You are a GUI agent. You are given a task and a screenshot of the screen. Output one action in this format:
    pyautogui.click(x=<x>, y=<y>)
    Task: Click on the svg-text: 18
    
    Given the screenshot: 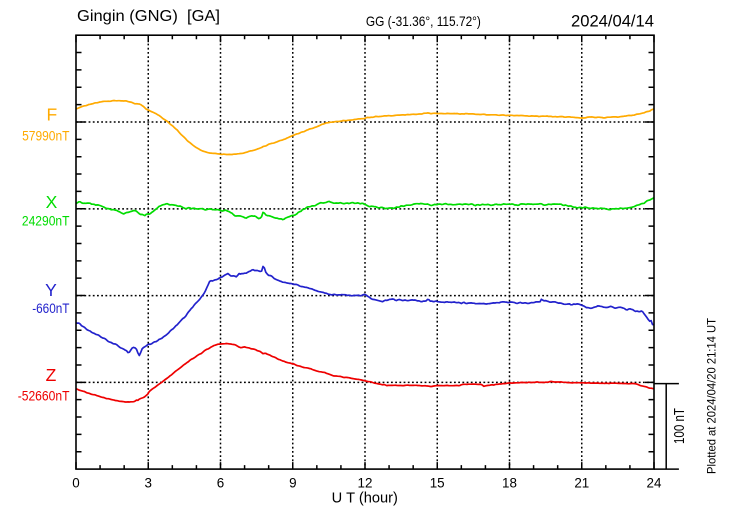 What is the action you would take?
    pyautogui.click(x=509, y=483)
    